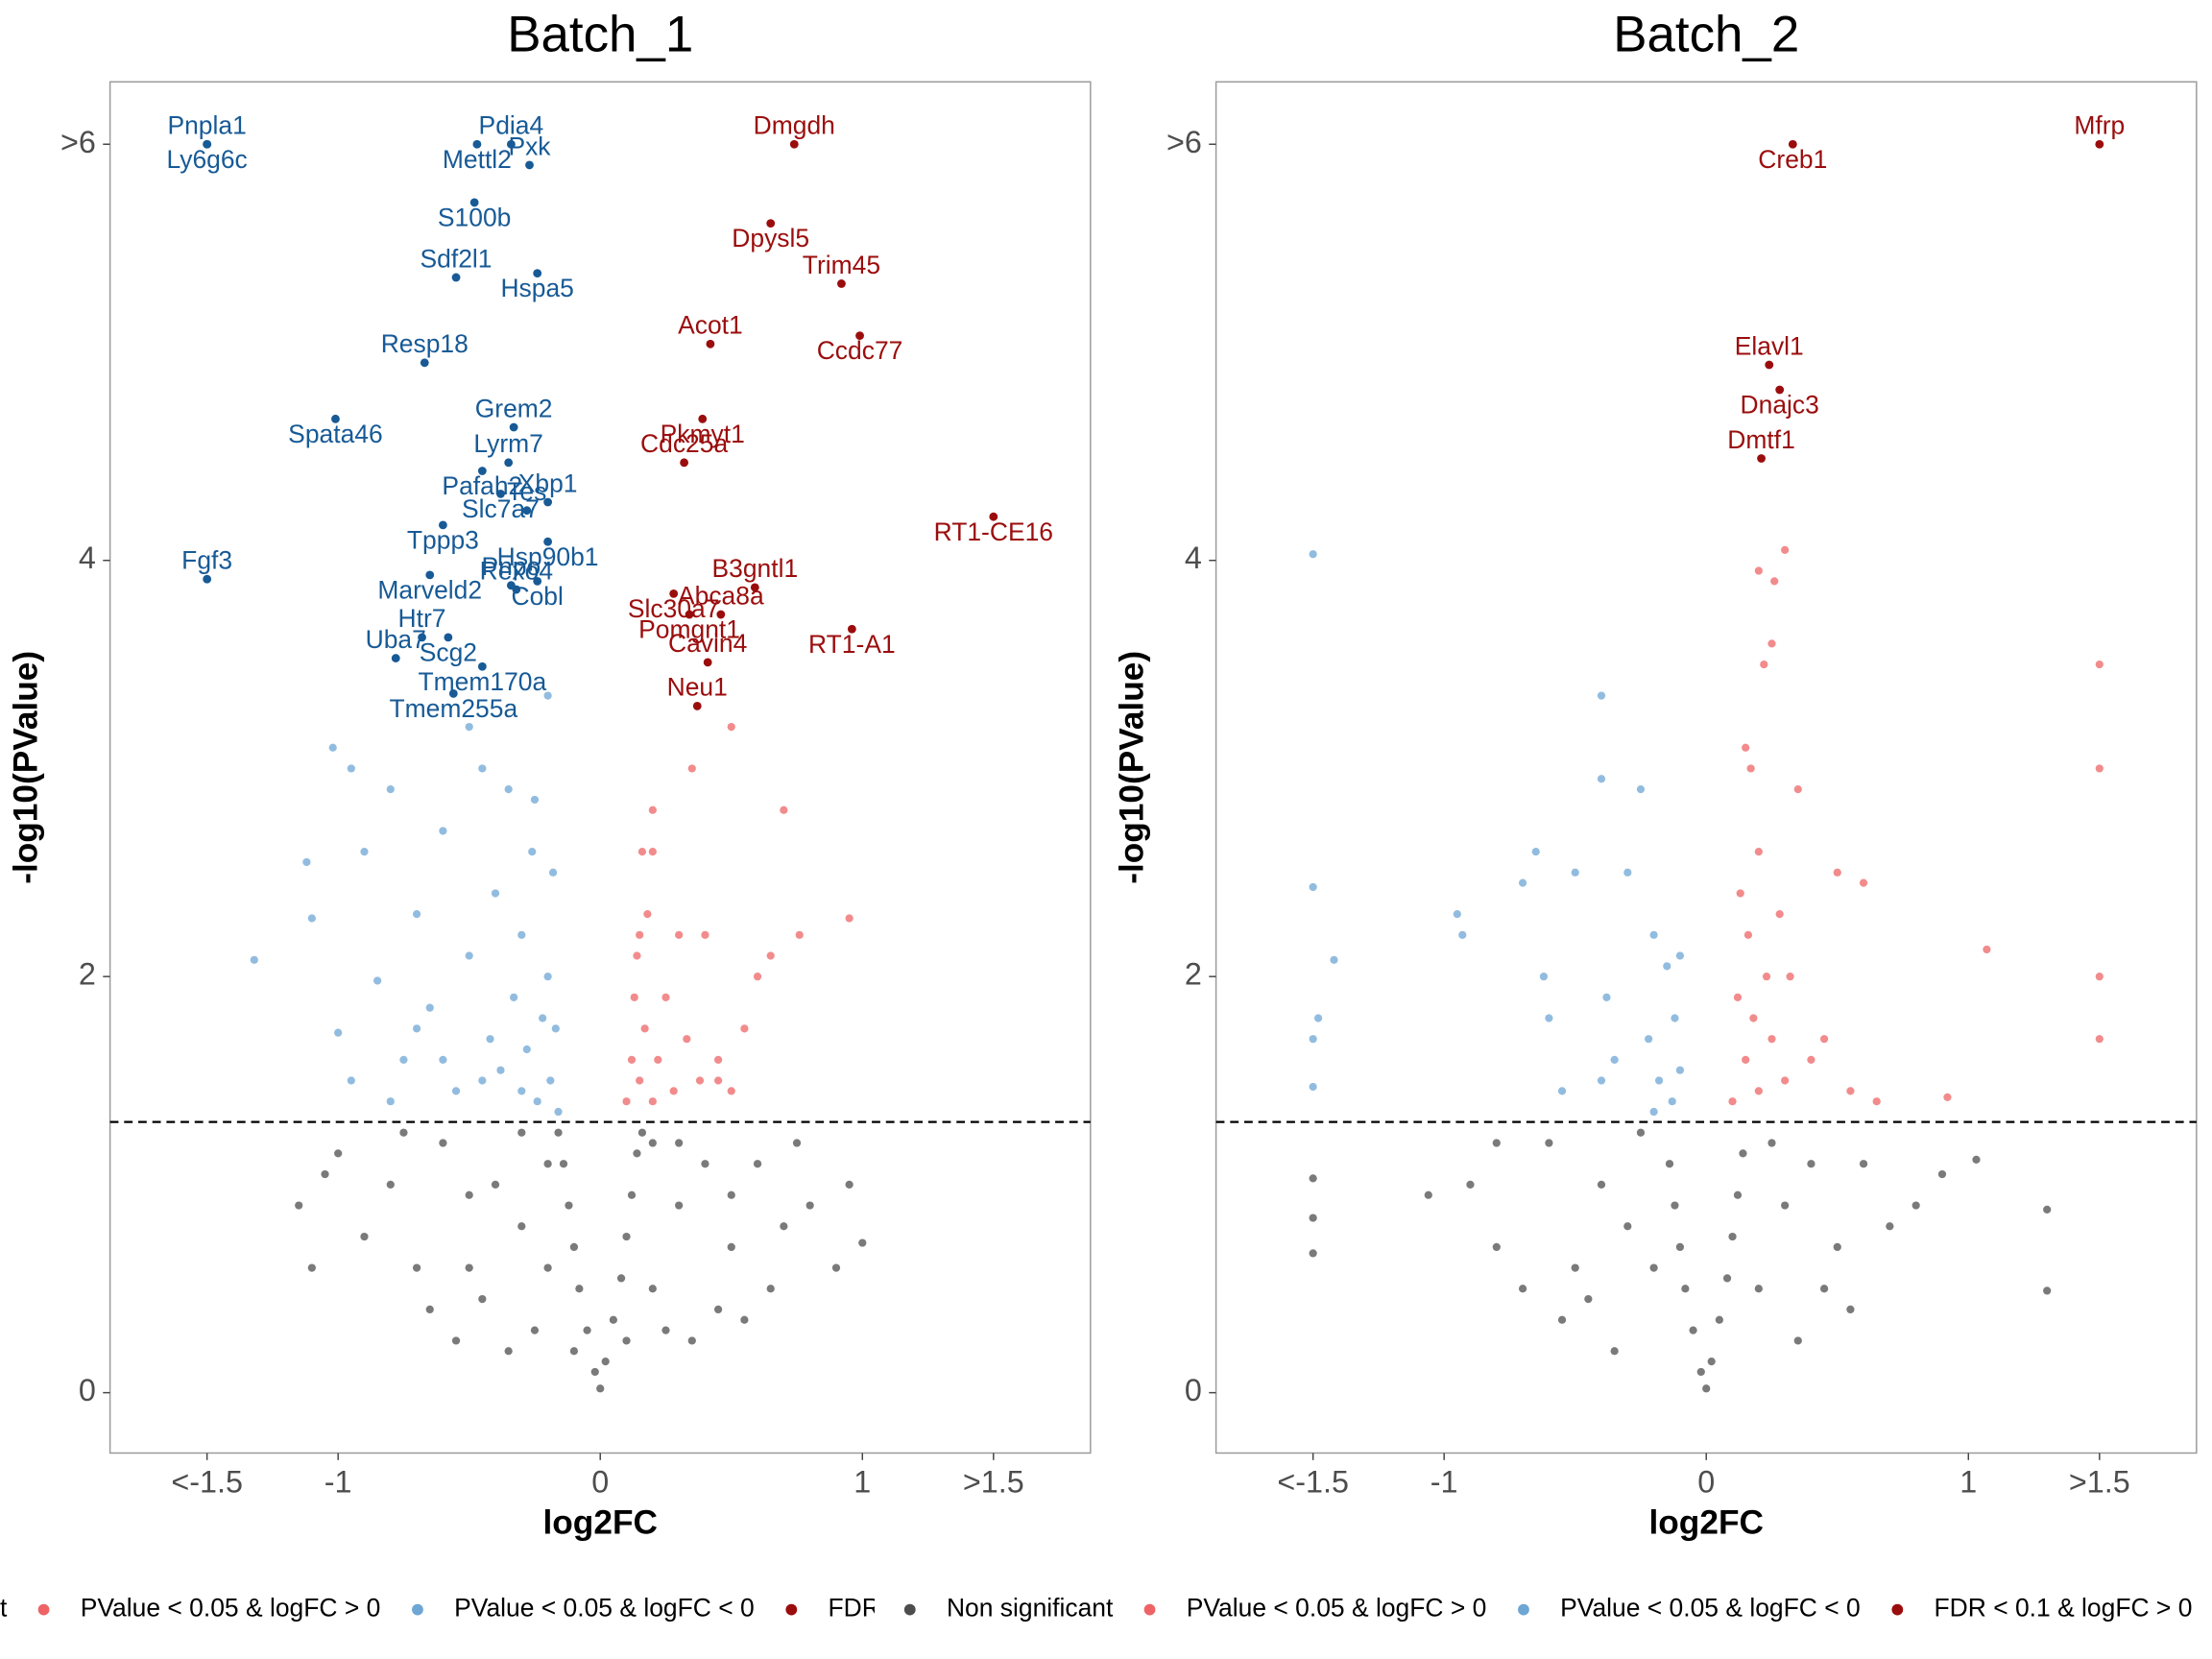  Describe the element at coordinates (1193, 558) in the screenshot. I see `y-tick-label: 4` at that location.